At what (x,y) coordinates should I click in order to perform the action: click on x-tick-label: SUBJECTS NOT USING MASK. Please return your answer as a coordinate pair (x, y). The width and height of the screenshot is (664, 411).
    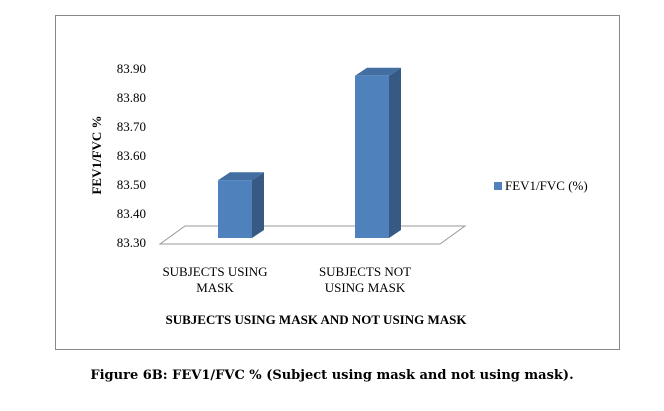
    Looking at the image, I should click on (365, 279).